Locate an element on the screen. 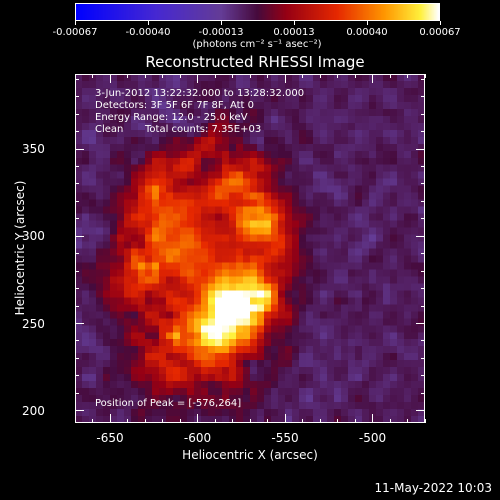 The image size is (500, 500). colorbar-tick-label: 0.00013 is located at coordinates (294, 32).